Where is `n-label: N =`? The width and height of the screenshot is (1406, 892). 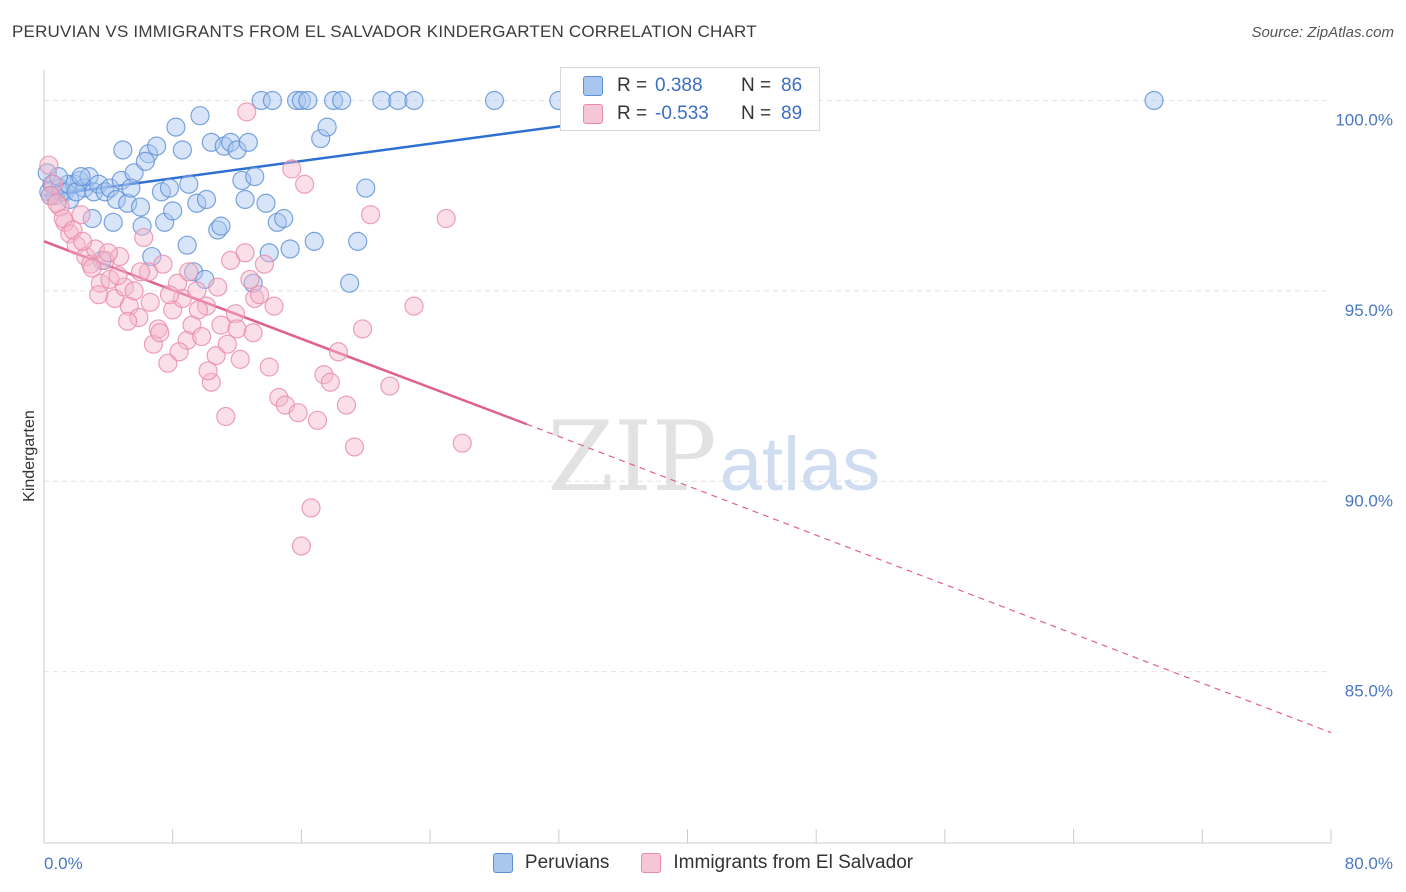 n-label: N = is located at coordinates (756, 85).